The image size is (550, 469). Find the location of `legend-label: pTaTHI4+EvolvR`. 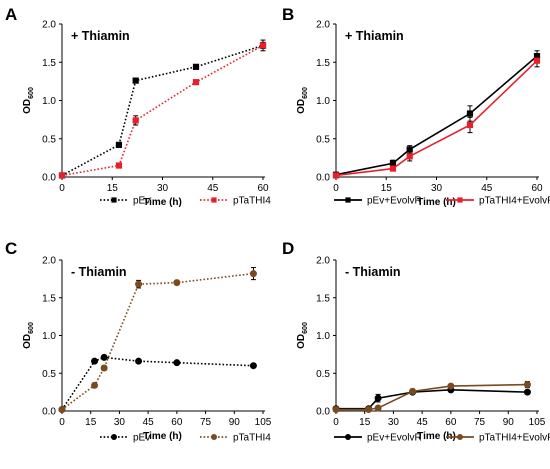

legend-label: pTaTHI4+EvolvR is located at coordinates (514, 438).